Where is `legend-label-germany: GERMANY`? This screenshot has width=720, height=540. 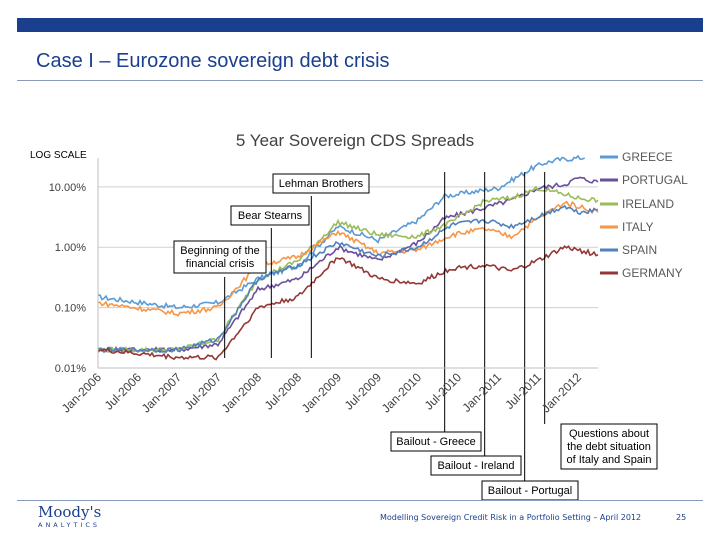 legend-label-germany: GERMANY is located at coordinates (652, 273).